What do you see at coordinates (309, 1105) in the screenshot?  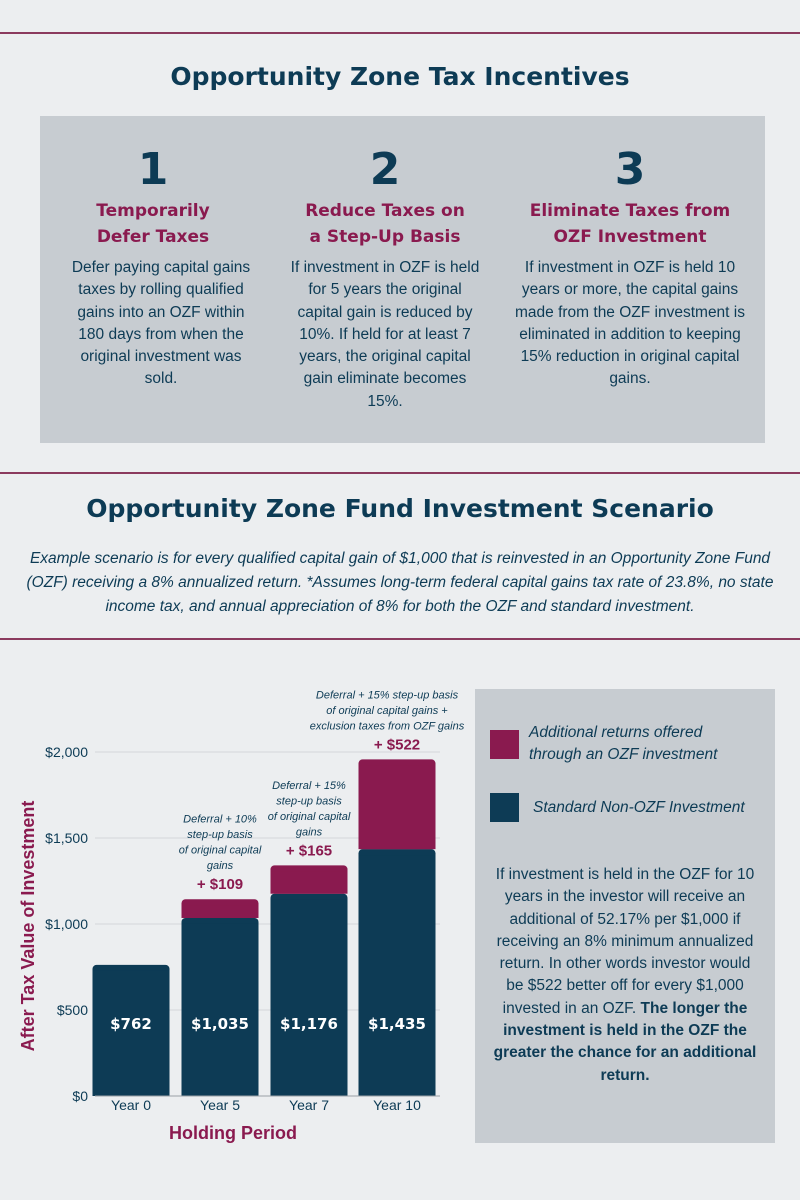 I see `x-tick-label: Year 7` at bounding box center [309, 1105].